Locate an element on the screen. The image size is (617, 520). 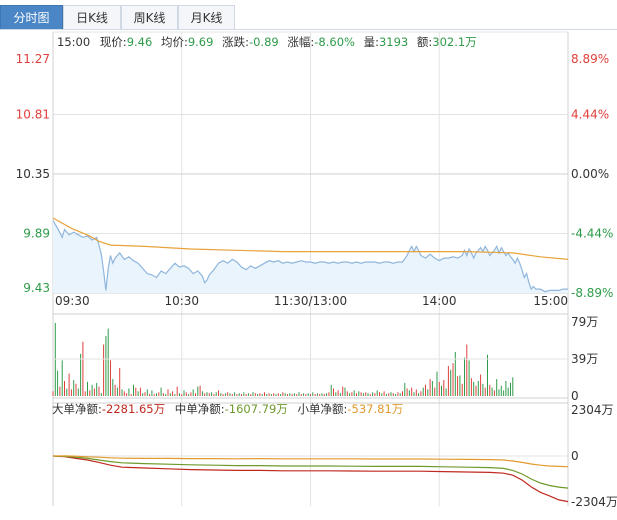
volume-y-tick-label: 0 is located at coordinates (575, 396).